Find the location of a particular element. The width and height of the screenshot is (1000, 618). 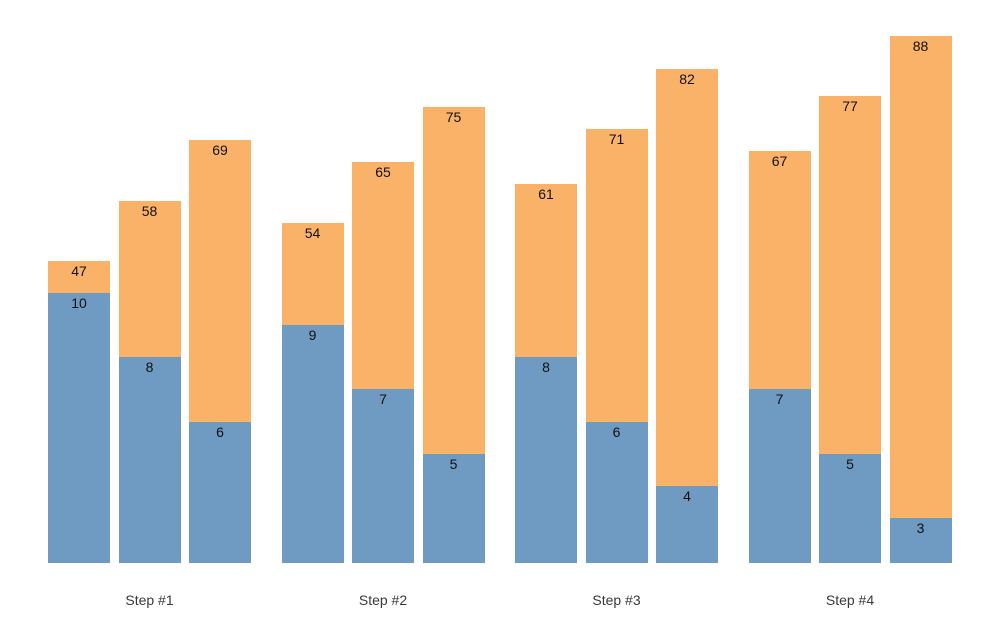

stacked-bar: 9 54 is located at coordinates (312, 392).